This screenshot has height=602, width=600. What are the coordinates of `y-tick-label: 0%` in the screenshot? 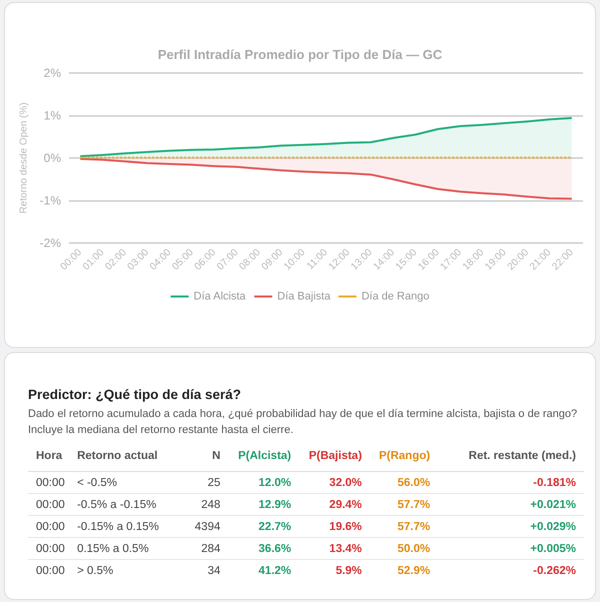 It's located at (53, 158).